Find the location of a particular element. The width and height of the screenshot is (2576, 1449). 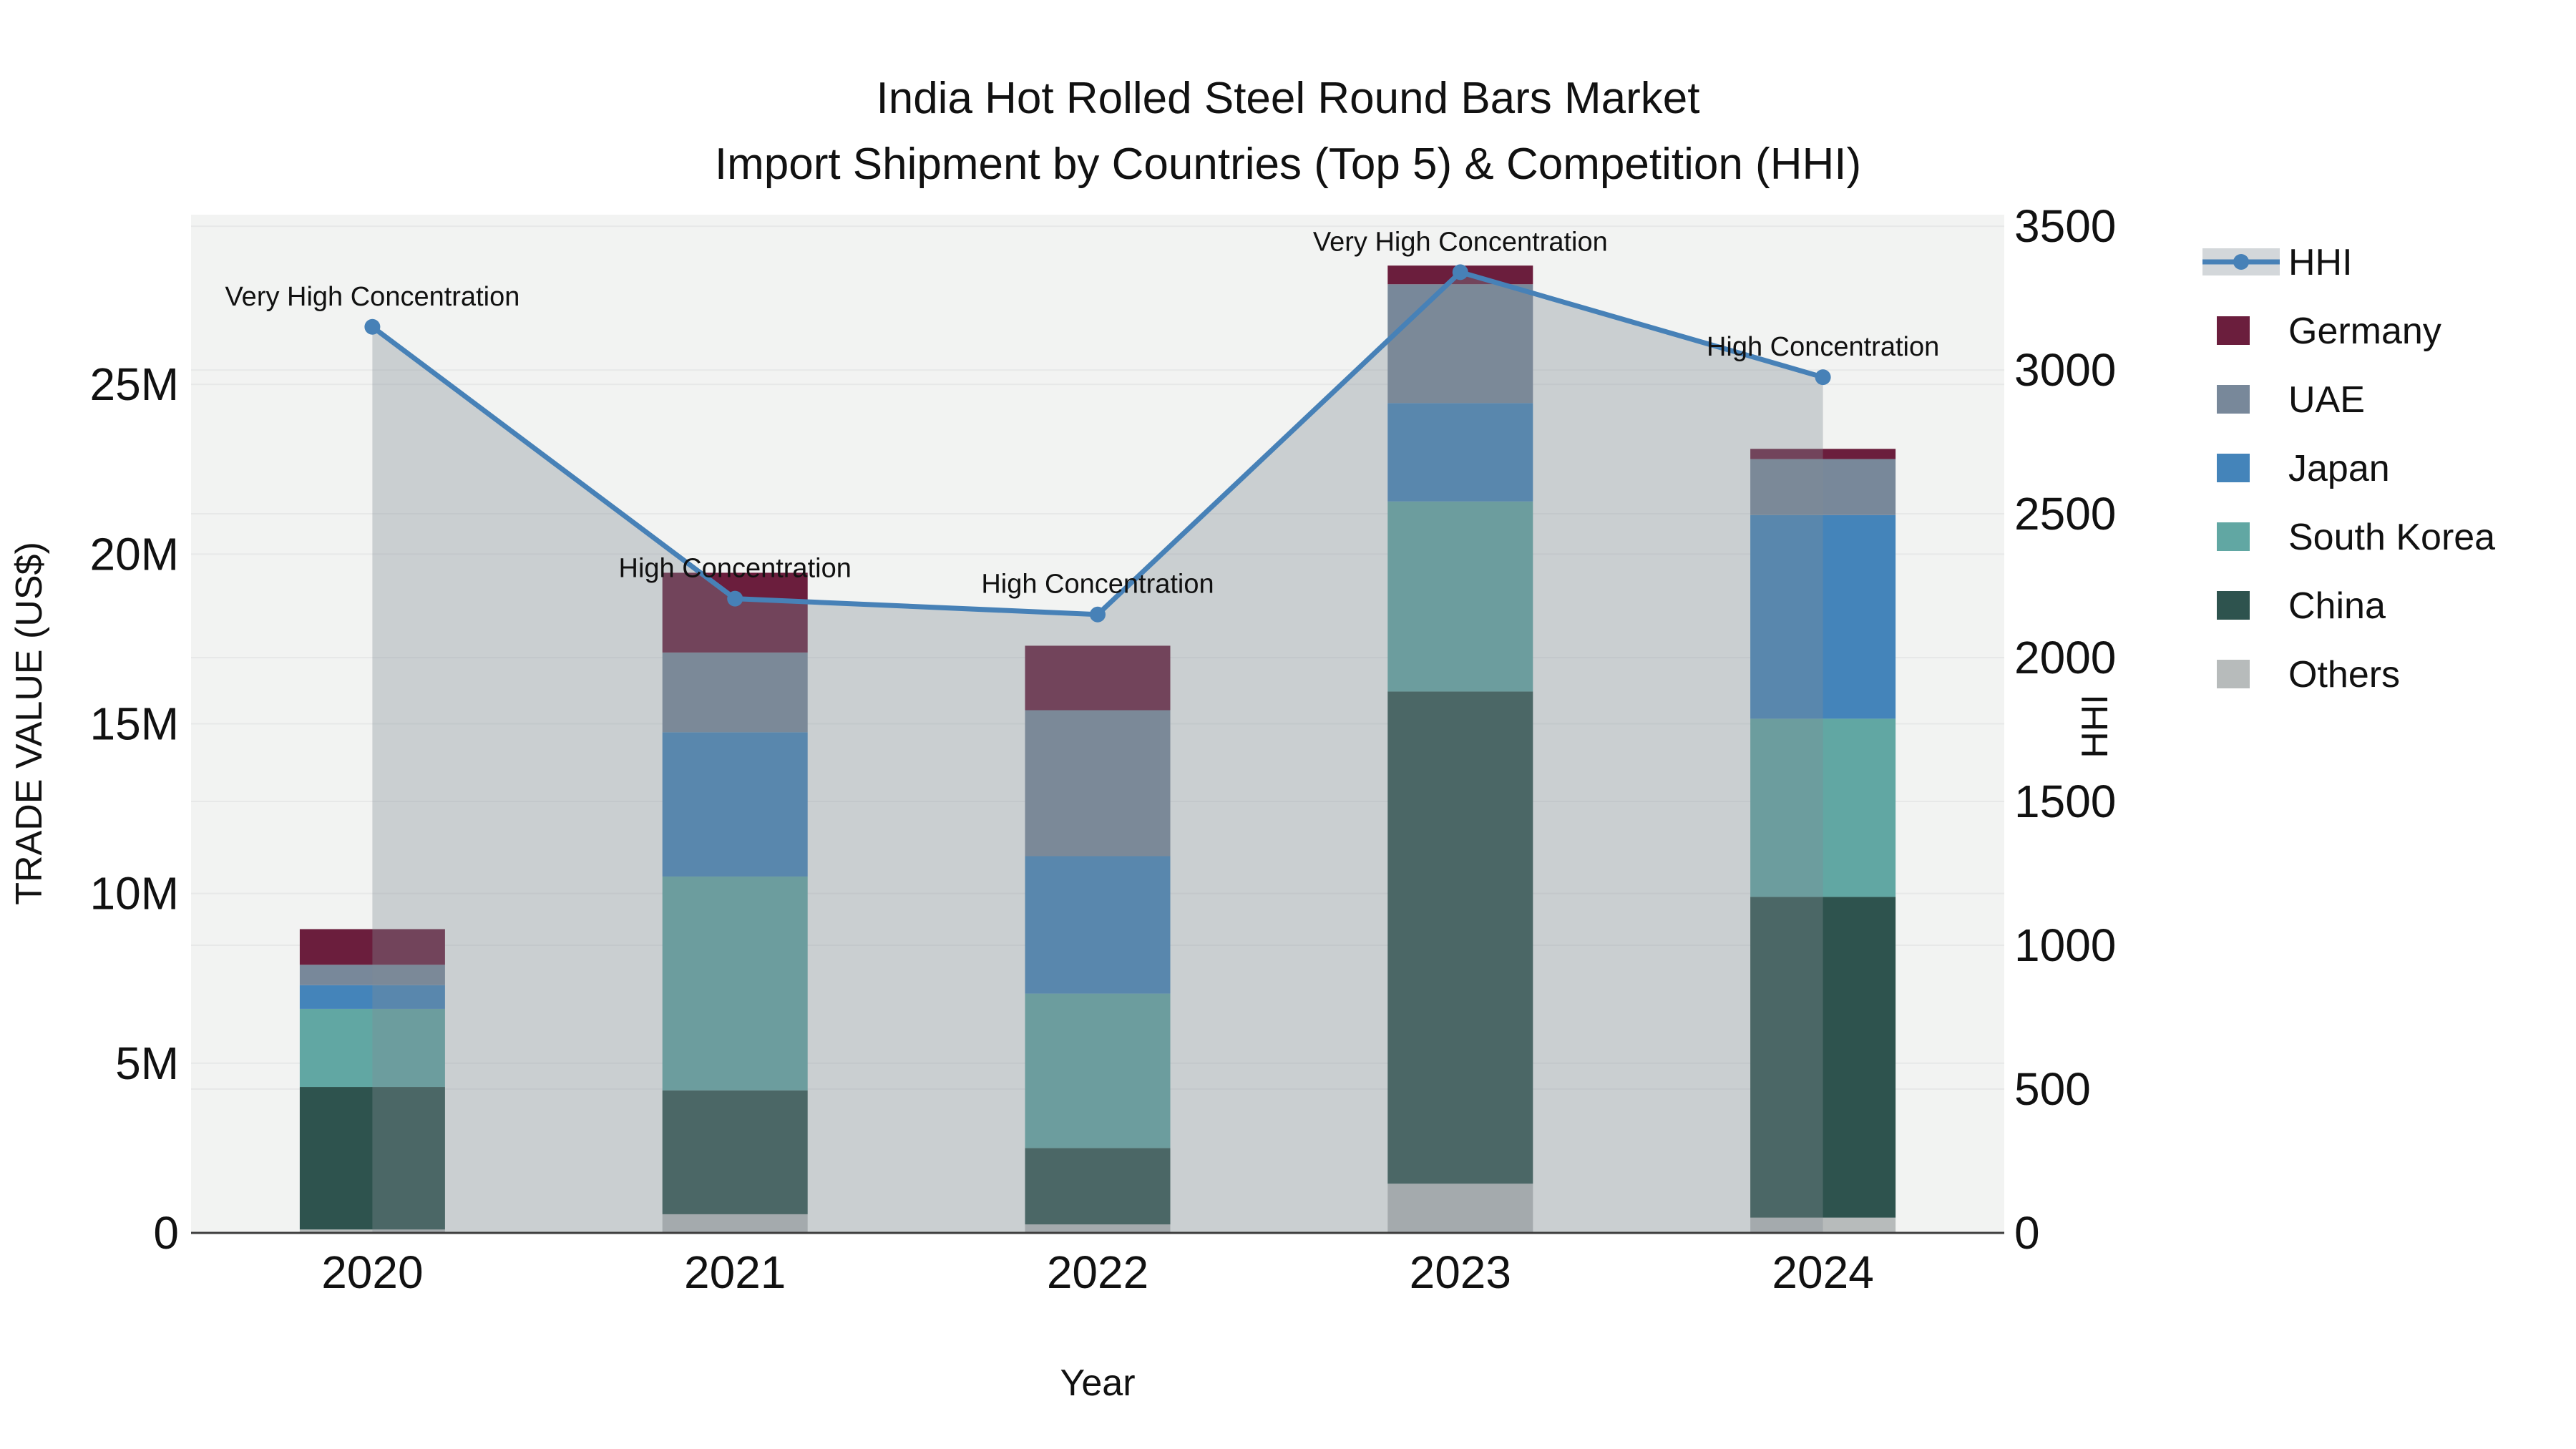

legend-item-japan: Japan is located at coordinates (2303, 468).